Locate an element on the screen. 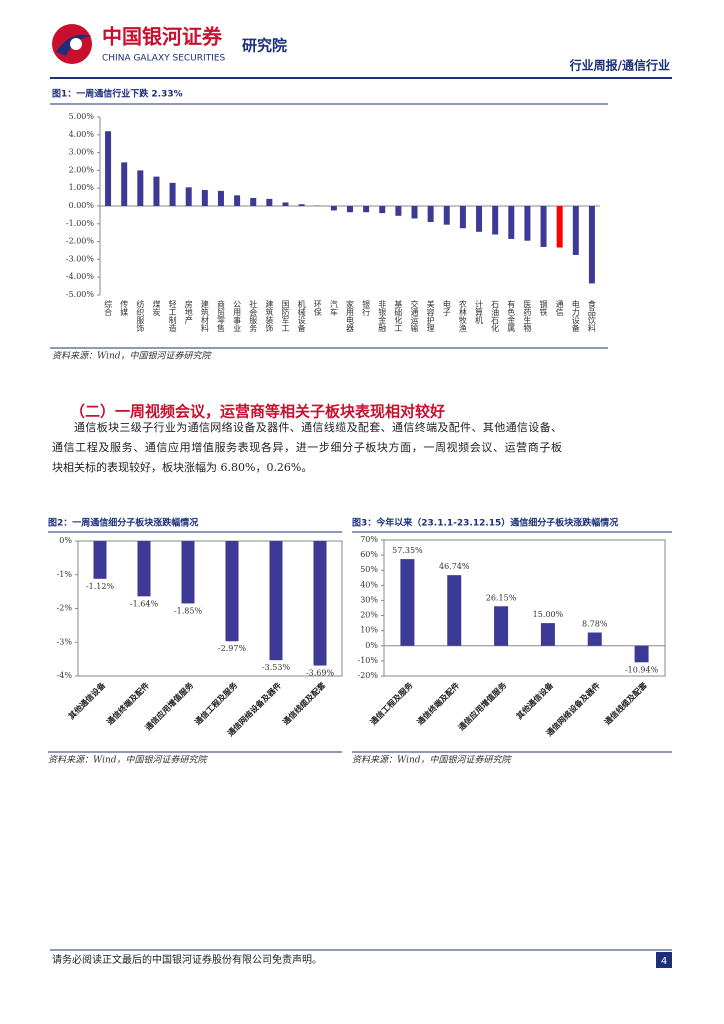  y-tick-label: -2.00% is located at coordinates (80, 241).